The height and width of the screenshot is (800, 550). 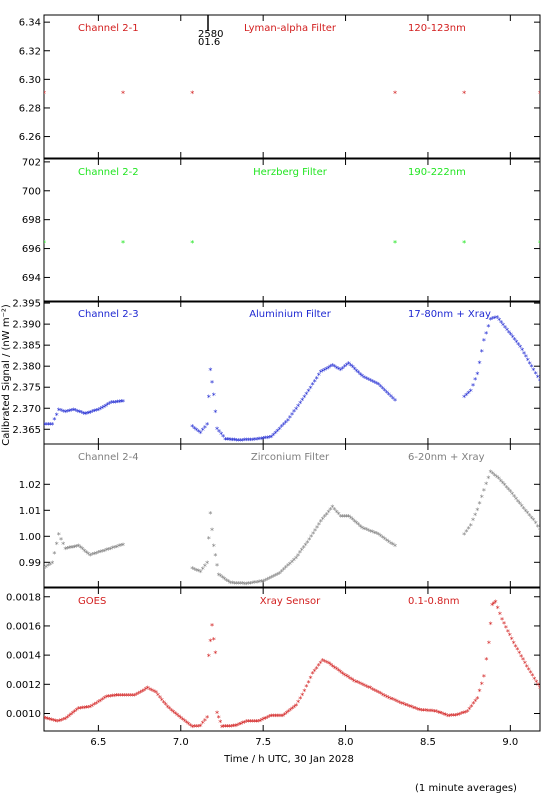 What do you see at coordinates (108, 314) in the screenshot?
I see `panel-channel-label: Channel 2-3` at bounding box center [108, 314].